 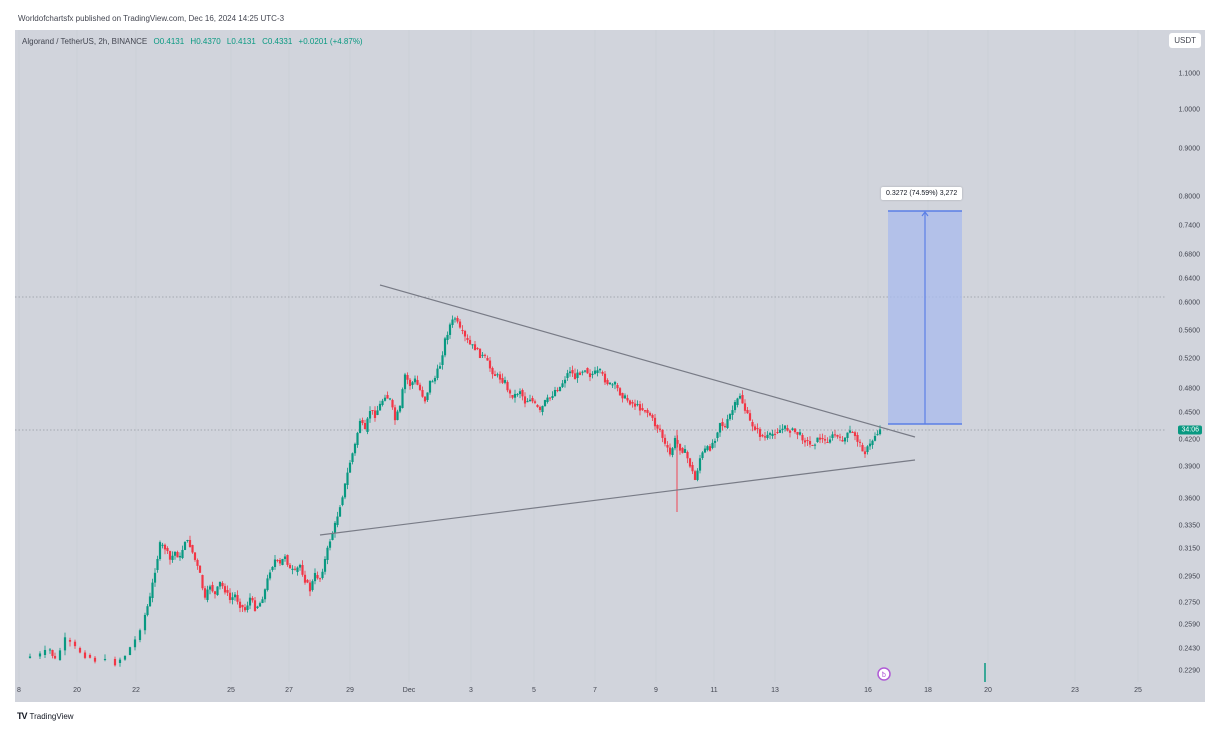 What do you see at coordinates (534, 690) in the screenshot?
I see `time-tick: 5` at bounding box center [534, 690].